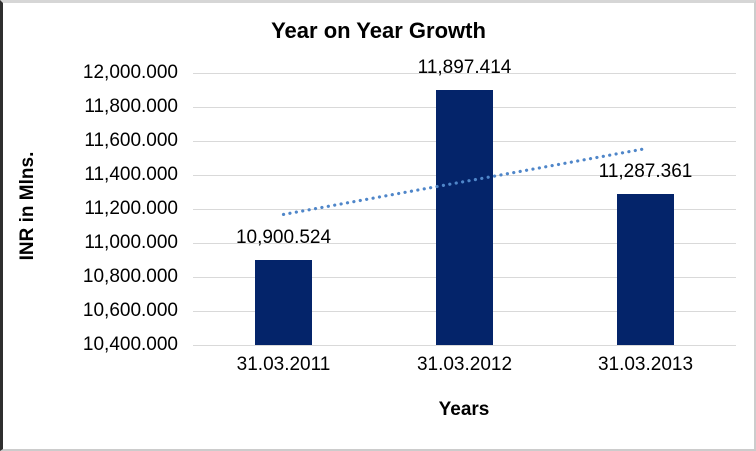 This screenshot has width=756, height=451. What do you see at coordinates (464, 364) in the screenshot?
I see `x-axis-category-label: 31.03.2012` at bounding box center [464, 364].